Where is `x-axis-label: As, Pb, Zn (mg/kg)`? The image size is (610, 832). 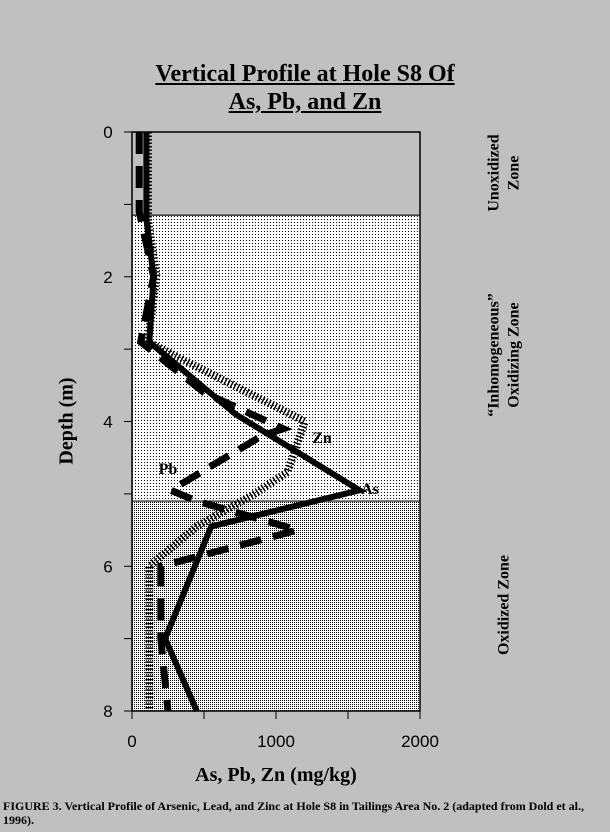
x-axis-label: As, Pb, Zn (mg/kg) is located at coordinates (276, 775).